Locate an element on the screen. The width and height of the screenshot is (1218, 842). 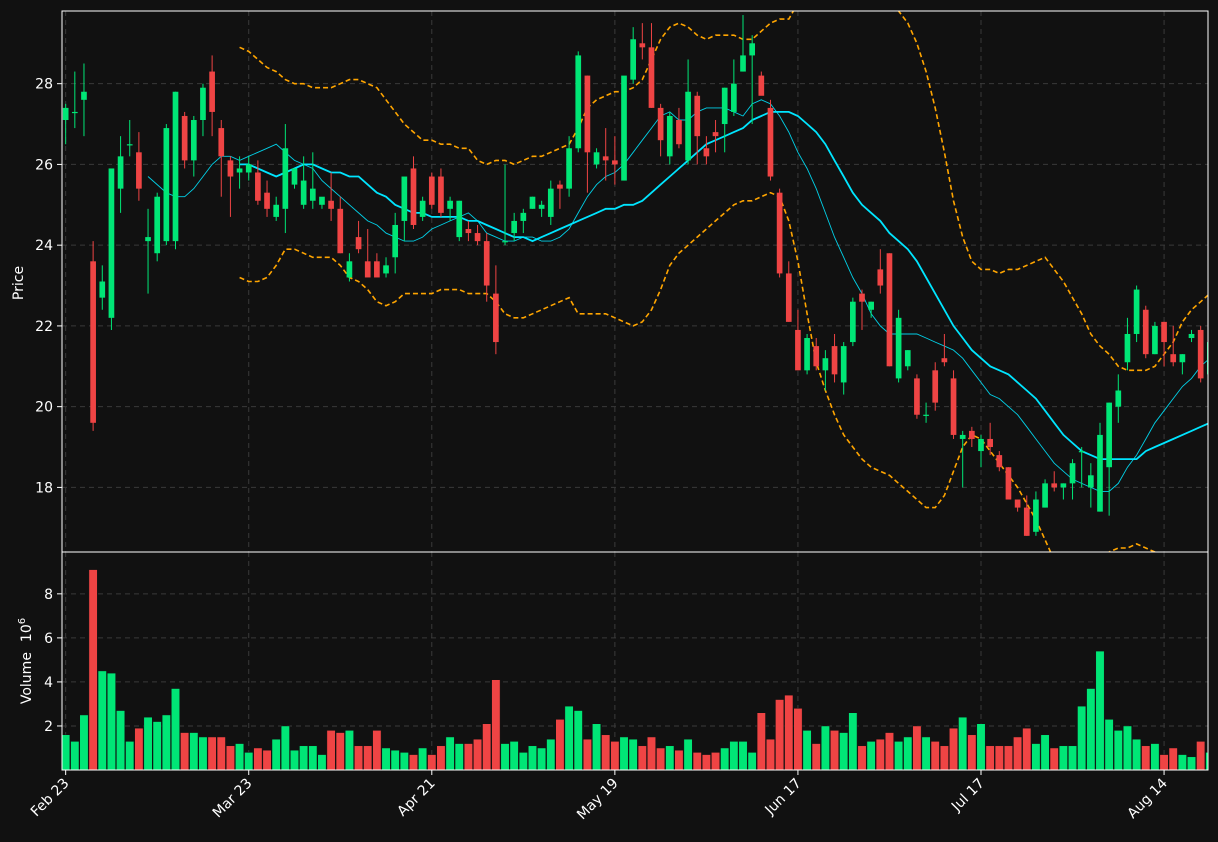
volume-tick-label: 2 is located at coordinates (48, 727).